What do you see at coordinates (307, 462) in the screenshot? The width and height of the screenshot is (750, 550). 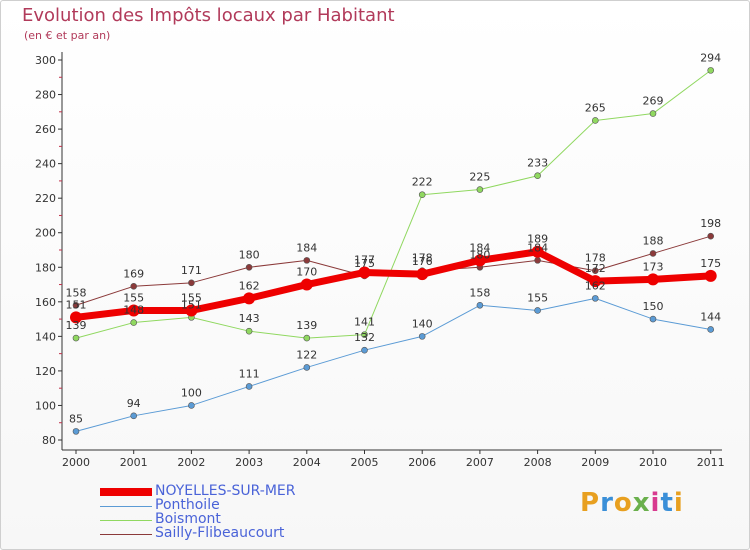 I see `x-tick-label: 2004` at bounding box center [307, 462].